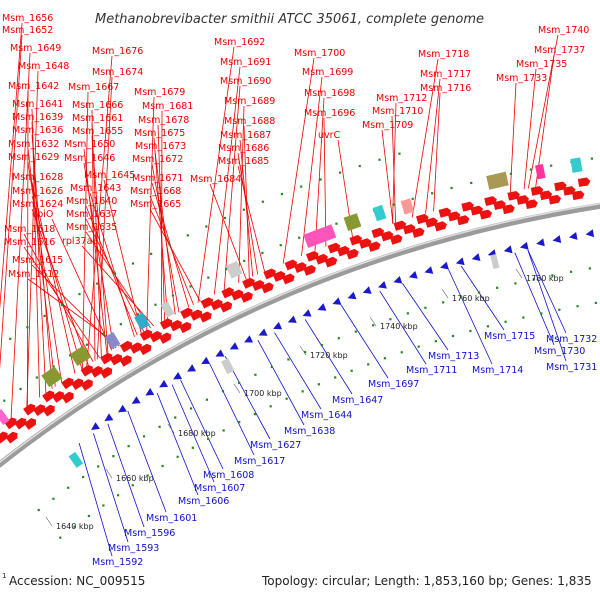 The height and width of the screenshot is (600, 600). I want to click on forward-label-msm-1690: Msm_1690, so click(245, 81).